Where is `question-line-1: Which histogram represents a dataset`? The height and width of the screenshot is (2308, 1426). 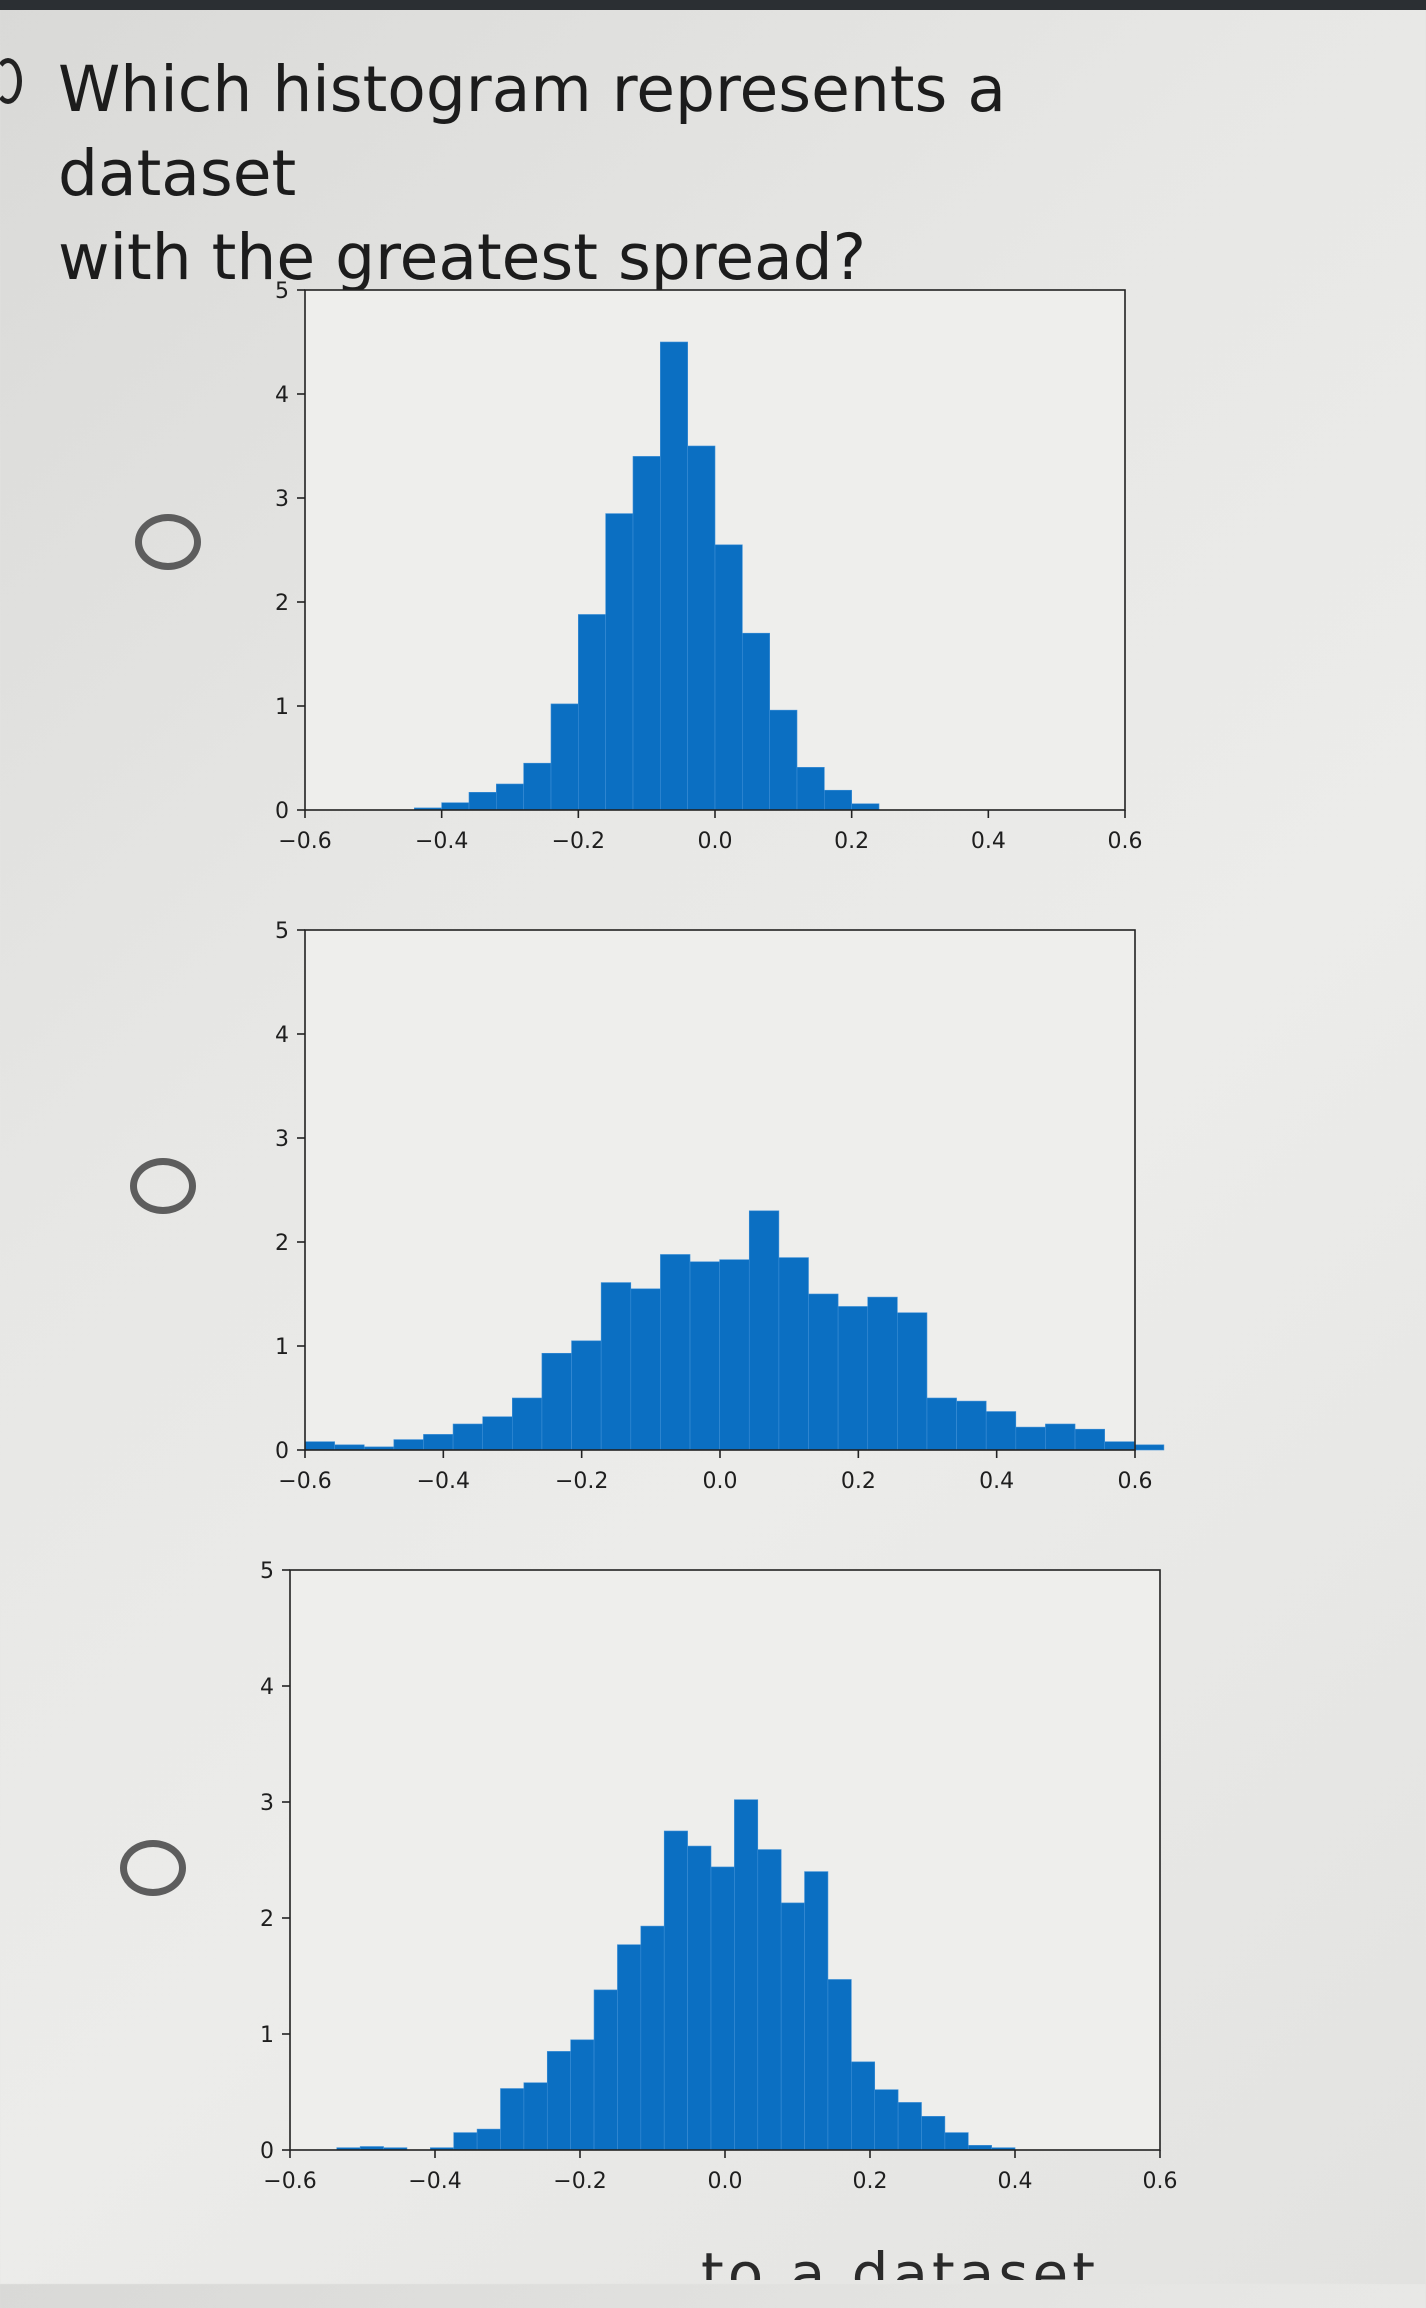 question-line-1: Which histogram represents a dataset is located at coordinates (532, 131).